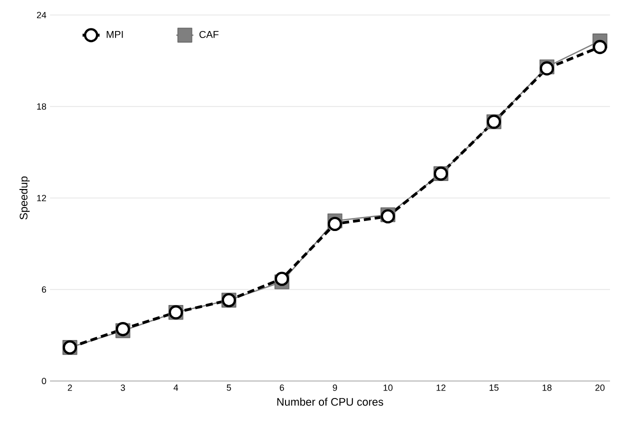 Image resolution: width=637 pixels, height=433 pixels. Describe the element at coordinates (114, 34) in the screenshot. I see `legend-label: MPI` at that location.